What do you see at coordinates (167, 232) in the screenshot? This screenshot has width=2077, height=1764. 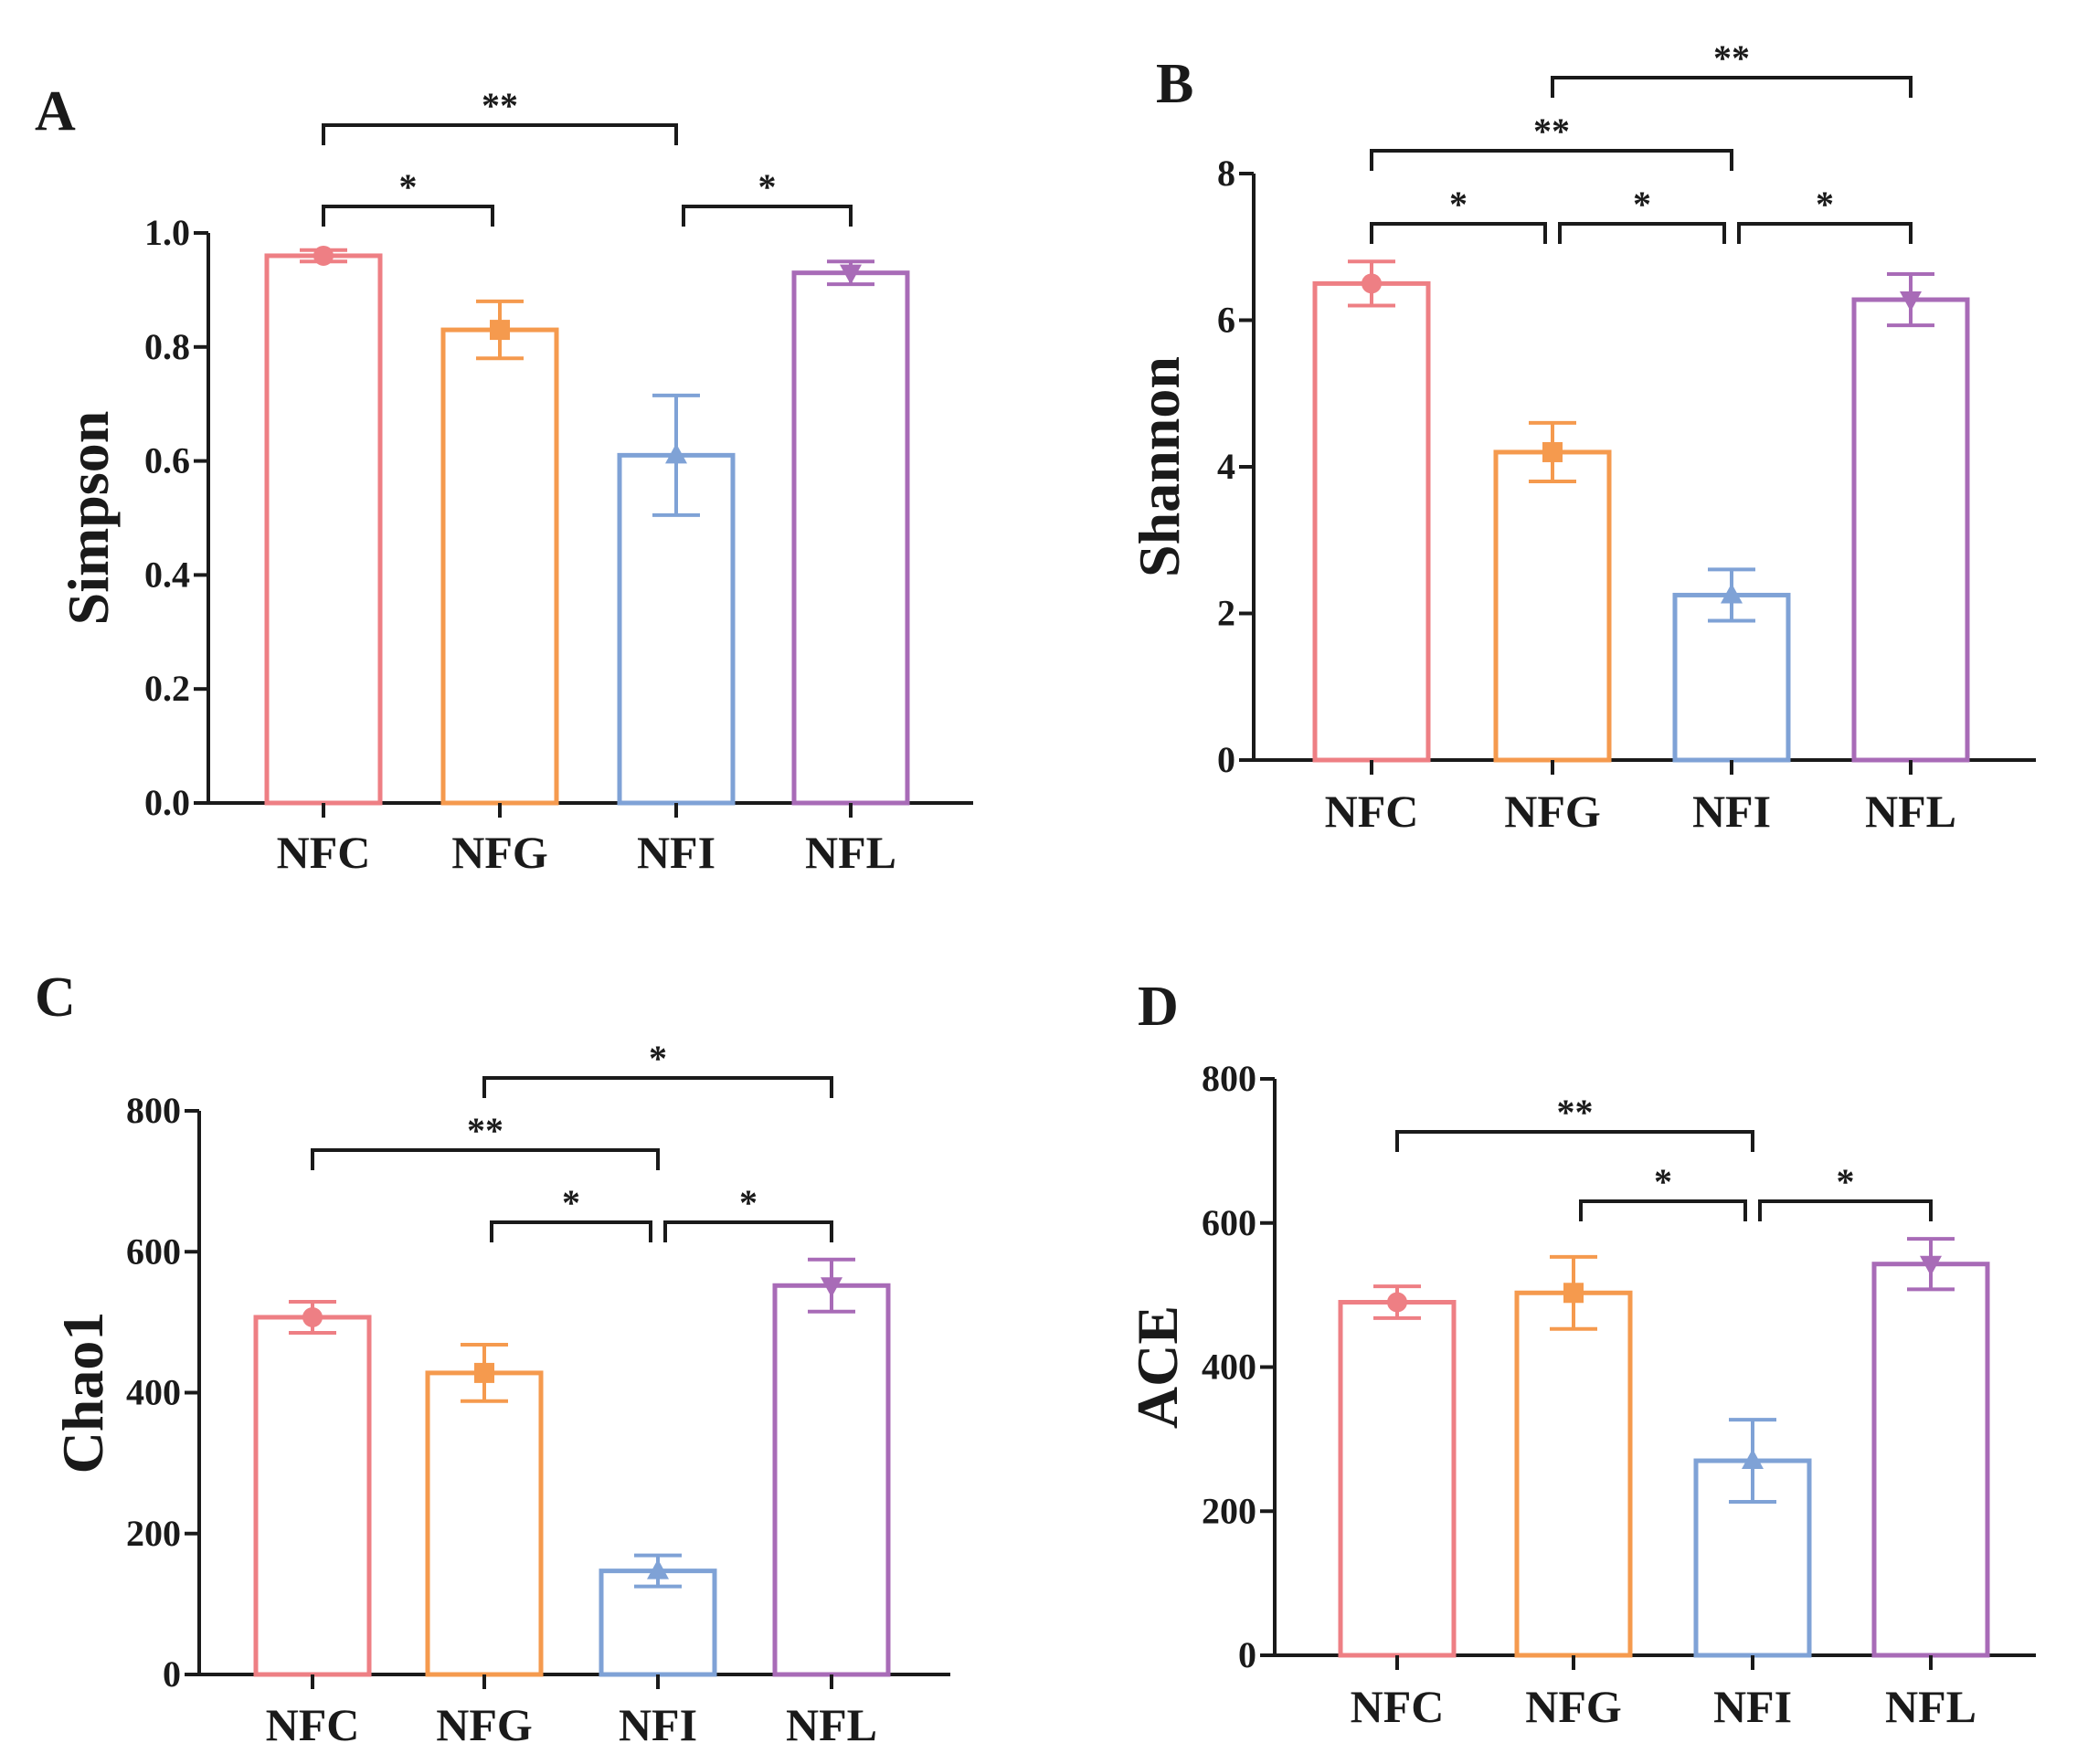 I see `y-tick-label: 1.0` at bounding box center [167, 232].